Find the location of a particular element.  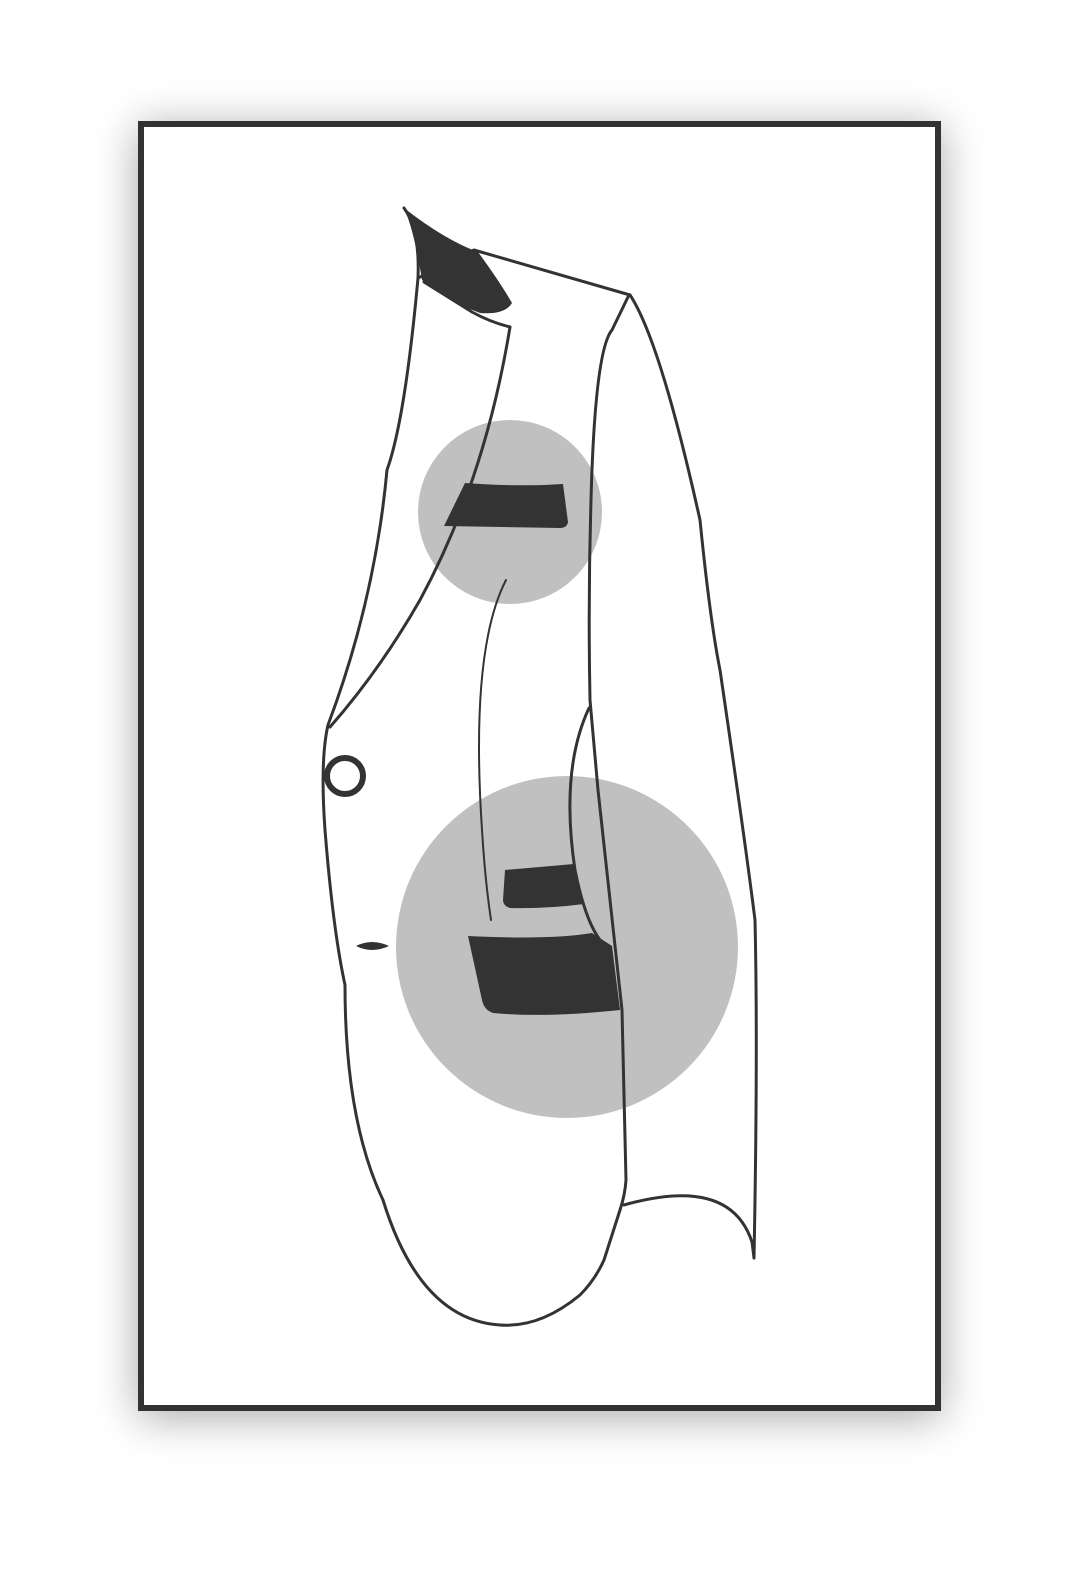

side-seam is located at coordinates (492, 750).